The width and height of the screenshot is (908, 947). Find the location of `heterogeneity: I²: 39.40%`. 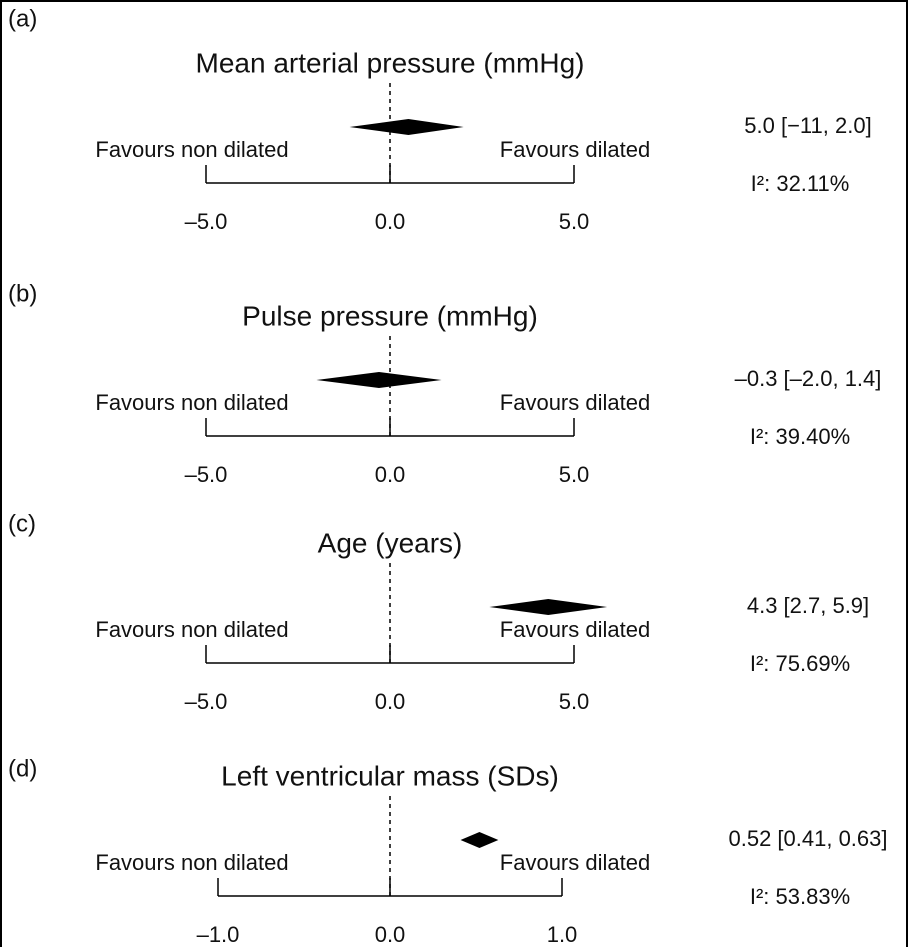

heterogeneity: I²: 39.40% is located at coordinates (800, 436).